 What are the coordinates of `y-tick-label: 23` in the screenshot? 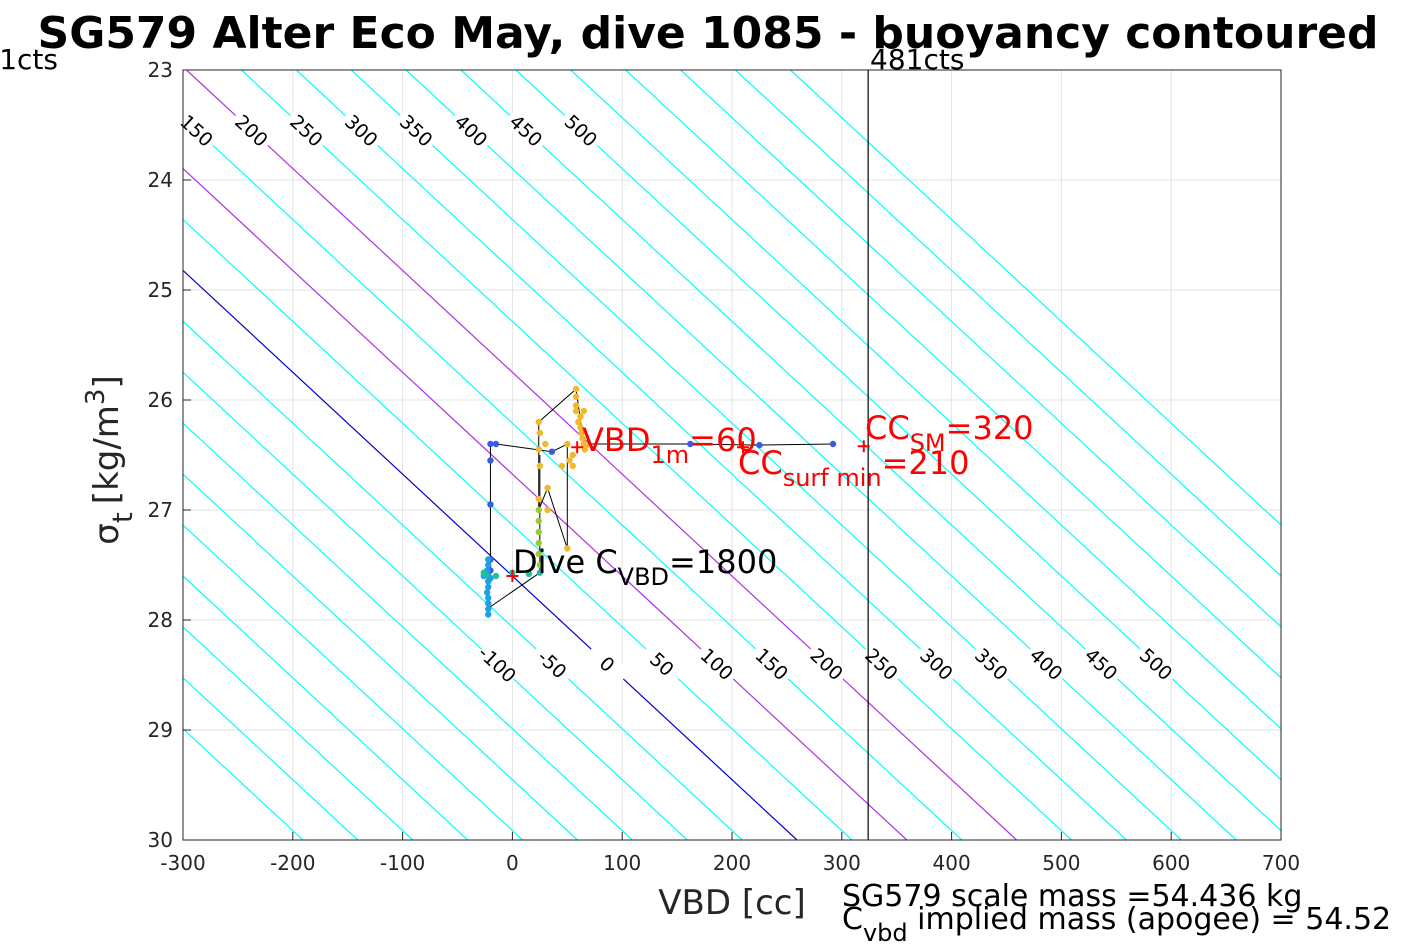 It's located at (160, 70).